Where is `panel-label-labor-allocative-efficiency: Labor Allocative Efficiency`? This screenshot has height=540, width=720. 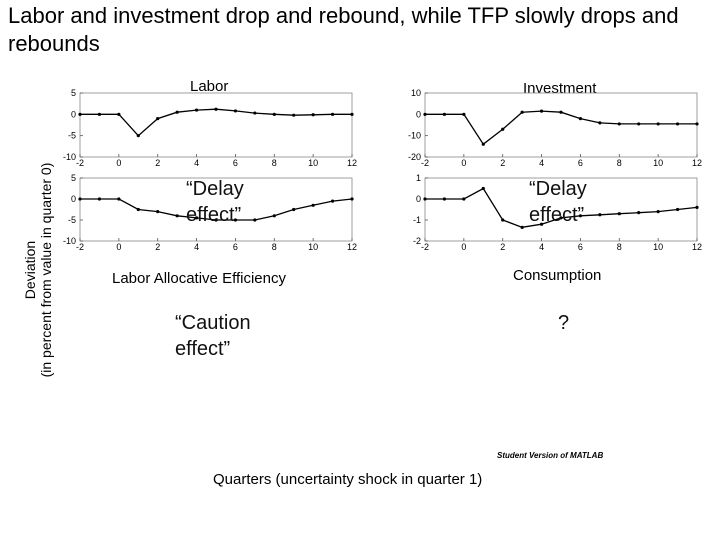 panel-label-labor-allocative-efficiency: Labor Allocative Efficiency is located at coordinates (199, 278).